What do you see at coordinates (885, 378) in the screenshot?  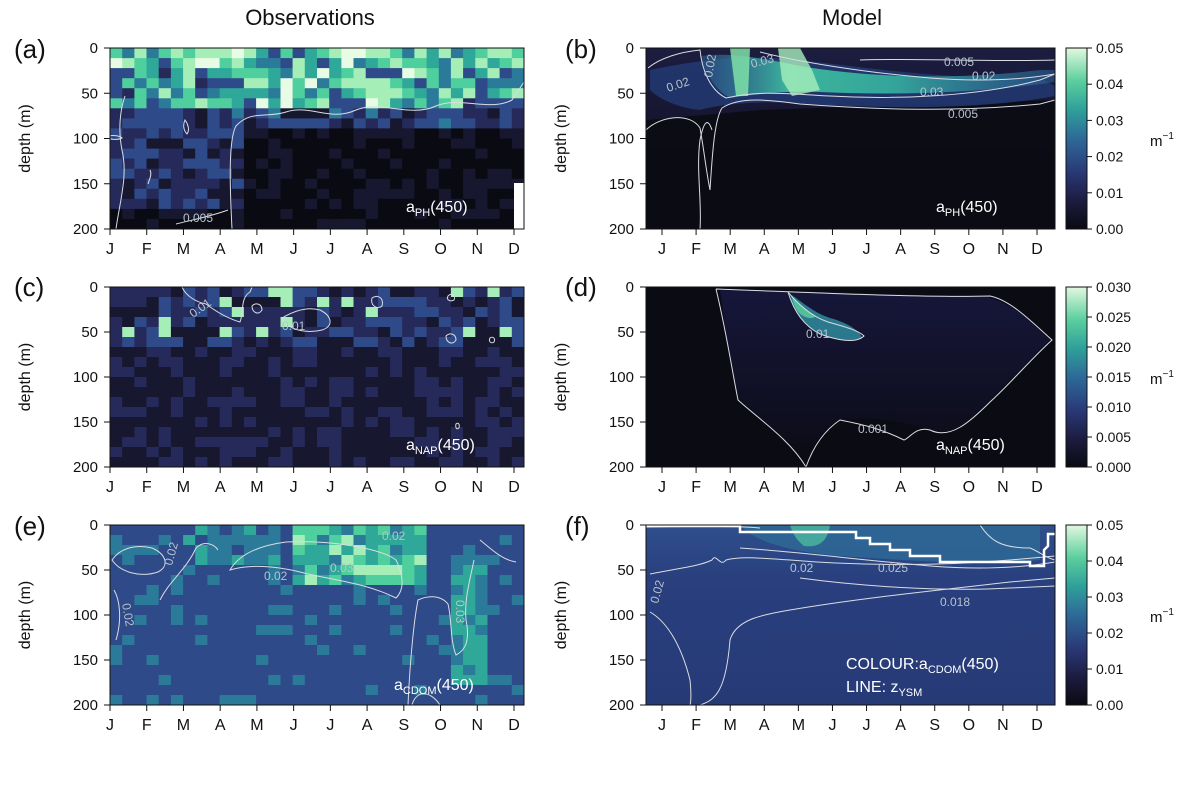 I see `panel-d-field` at bounding box center [885, 378].